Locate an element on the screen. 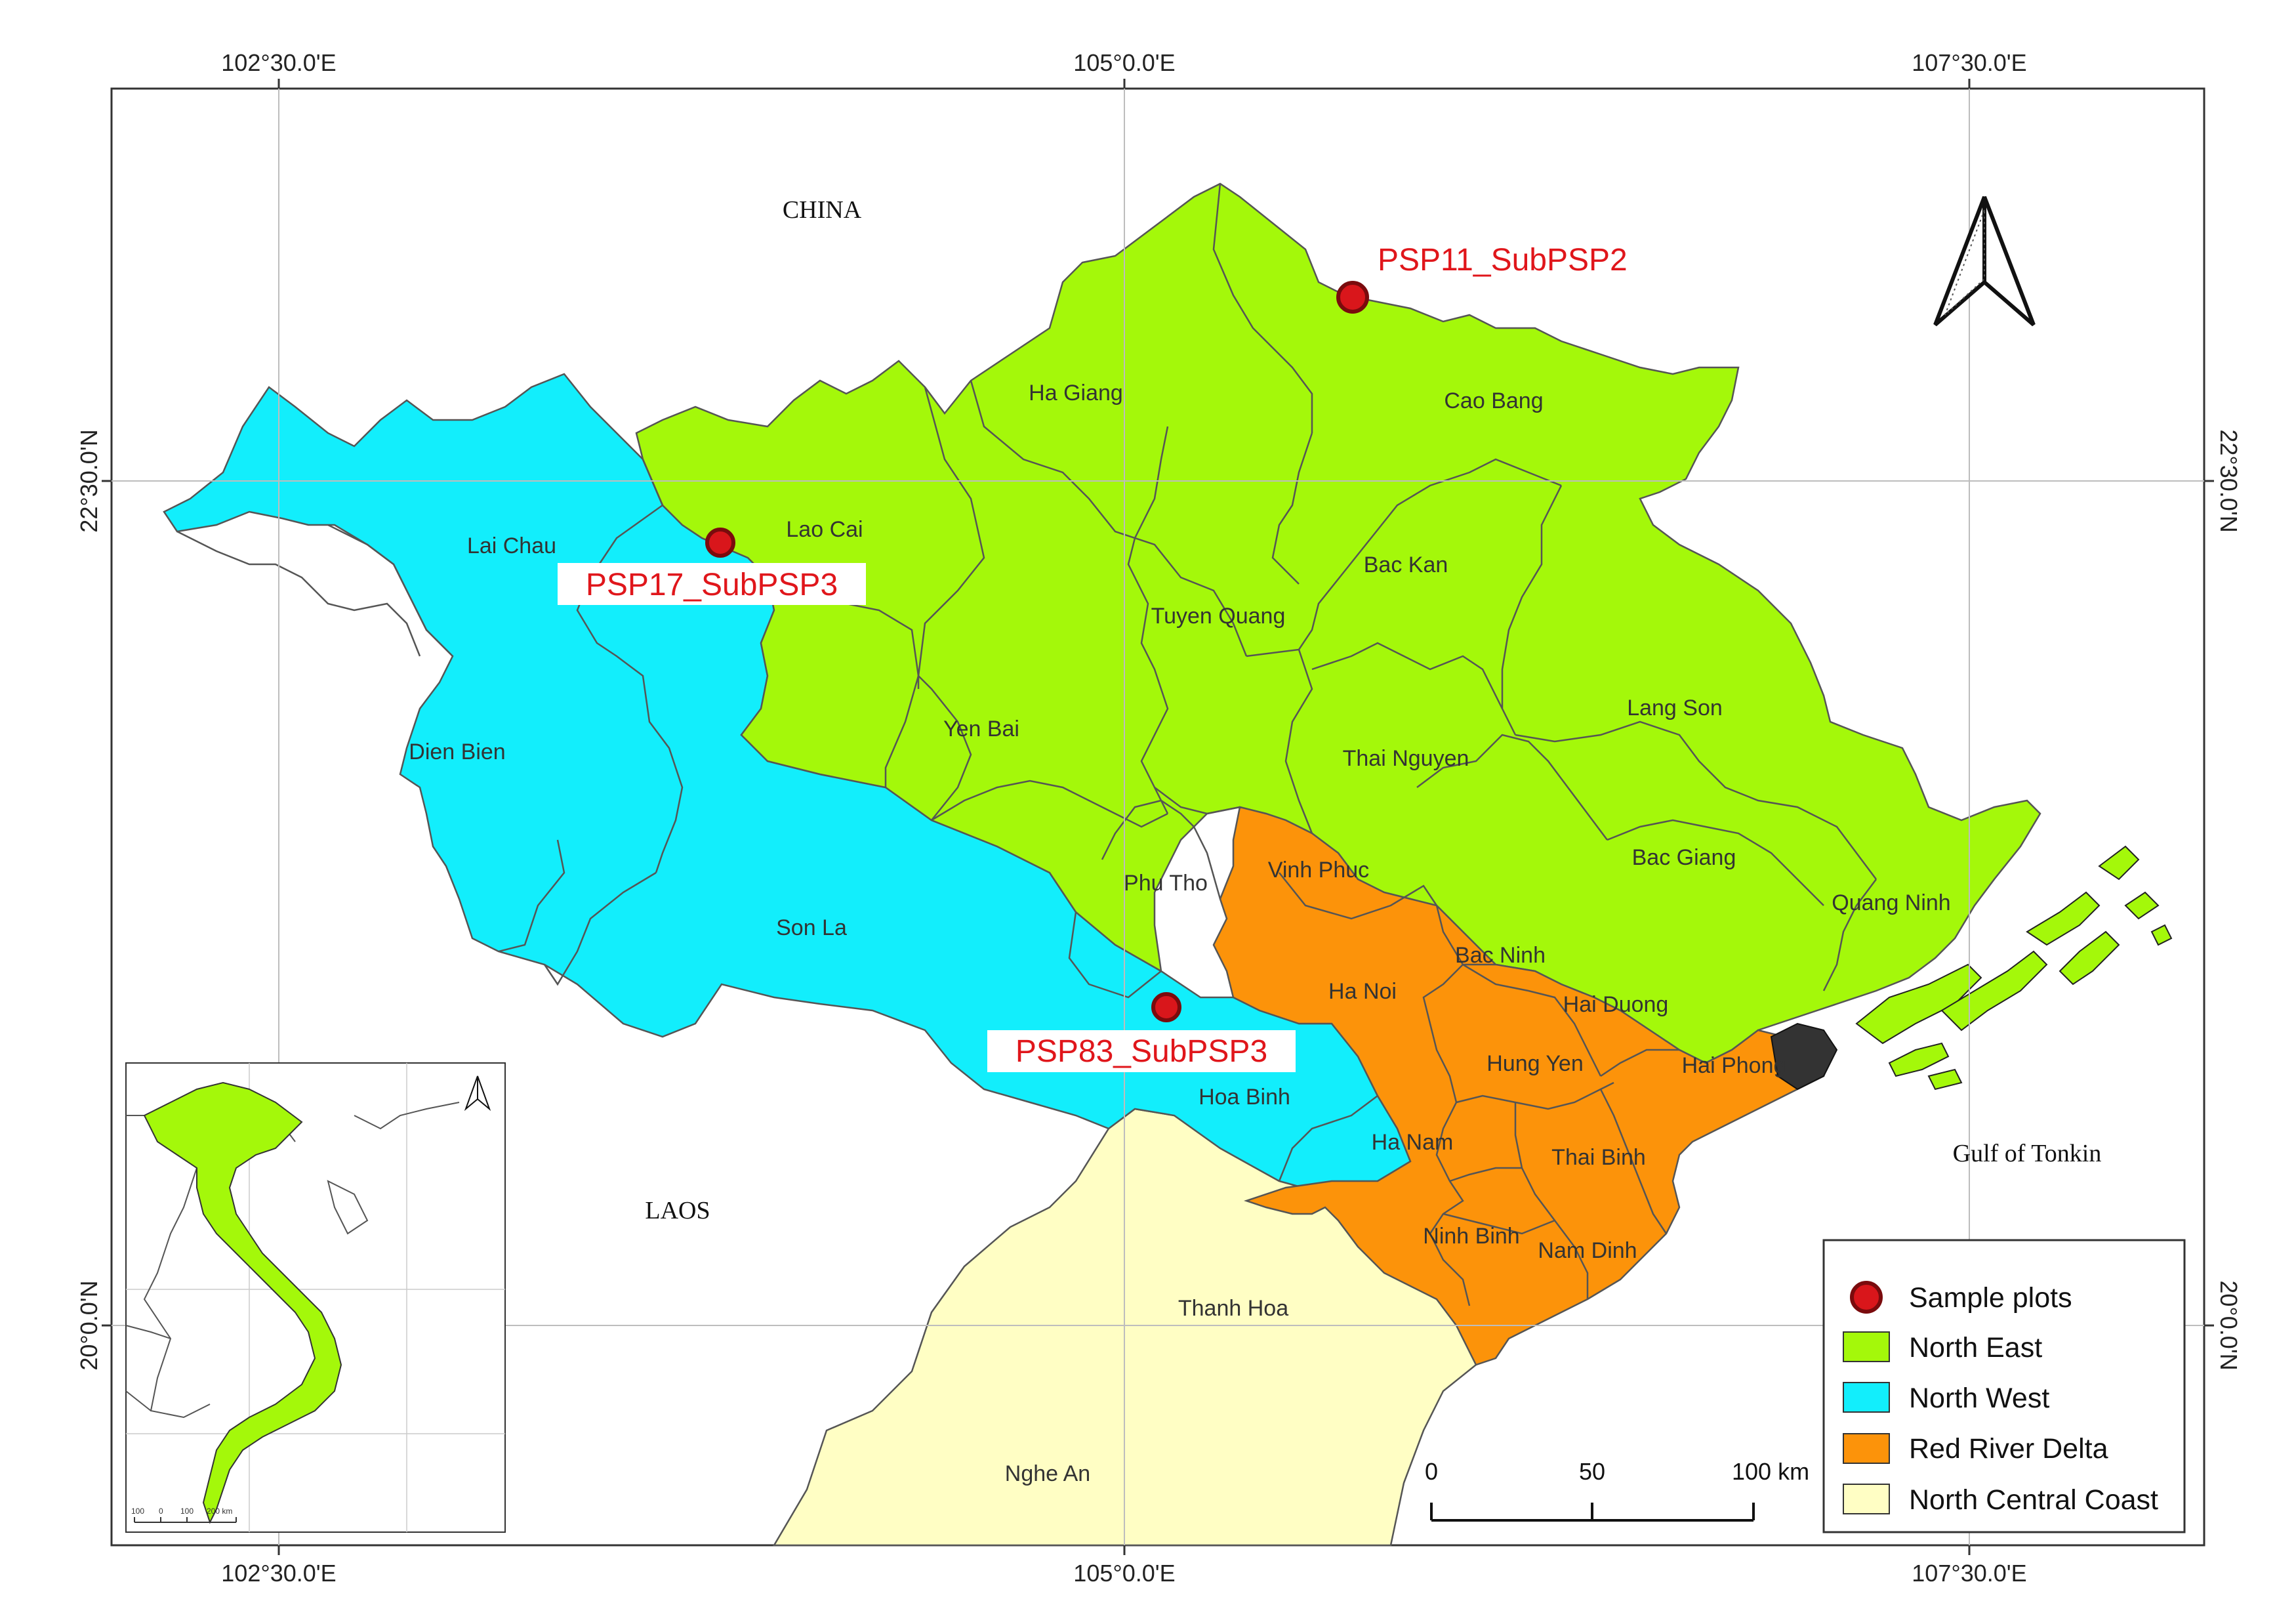  province-ha-noi: Ha Noi is located at coordinates (1363, 991).